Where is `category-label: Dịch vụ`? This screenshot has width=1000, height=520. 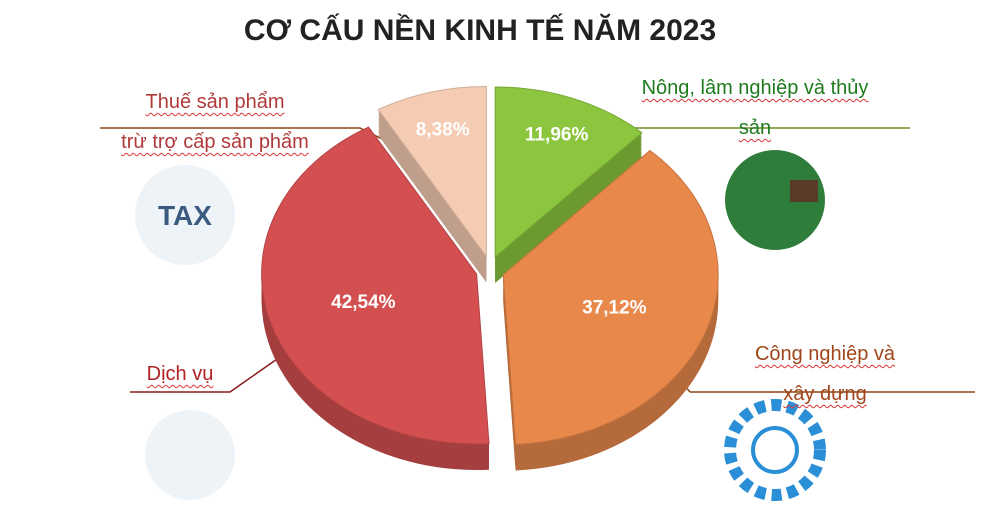 category-label: Dịch vụ is located at coordinates (180, 374).